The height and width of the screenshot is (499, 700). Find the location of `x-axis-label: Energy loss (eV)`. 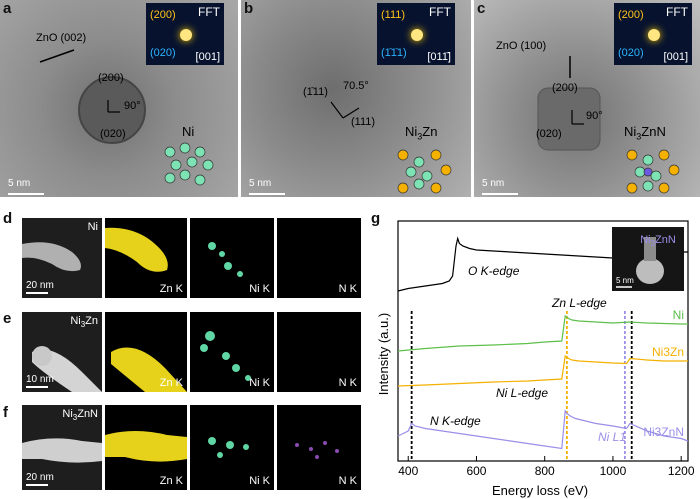

x-axis-label: Energy loss (eV) is located at coordinates (540, 490).